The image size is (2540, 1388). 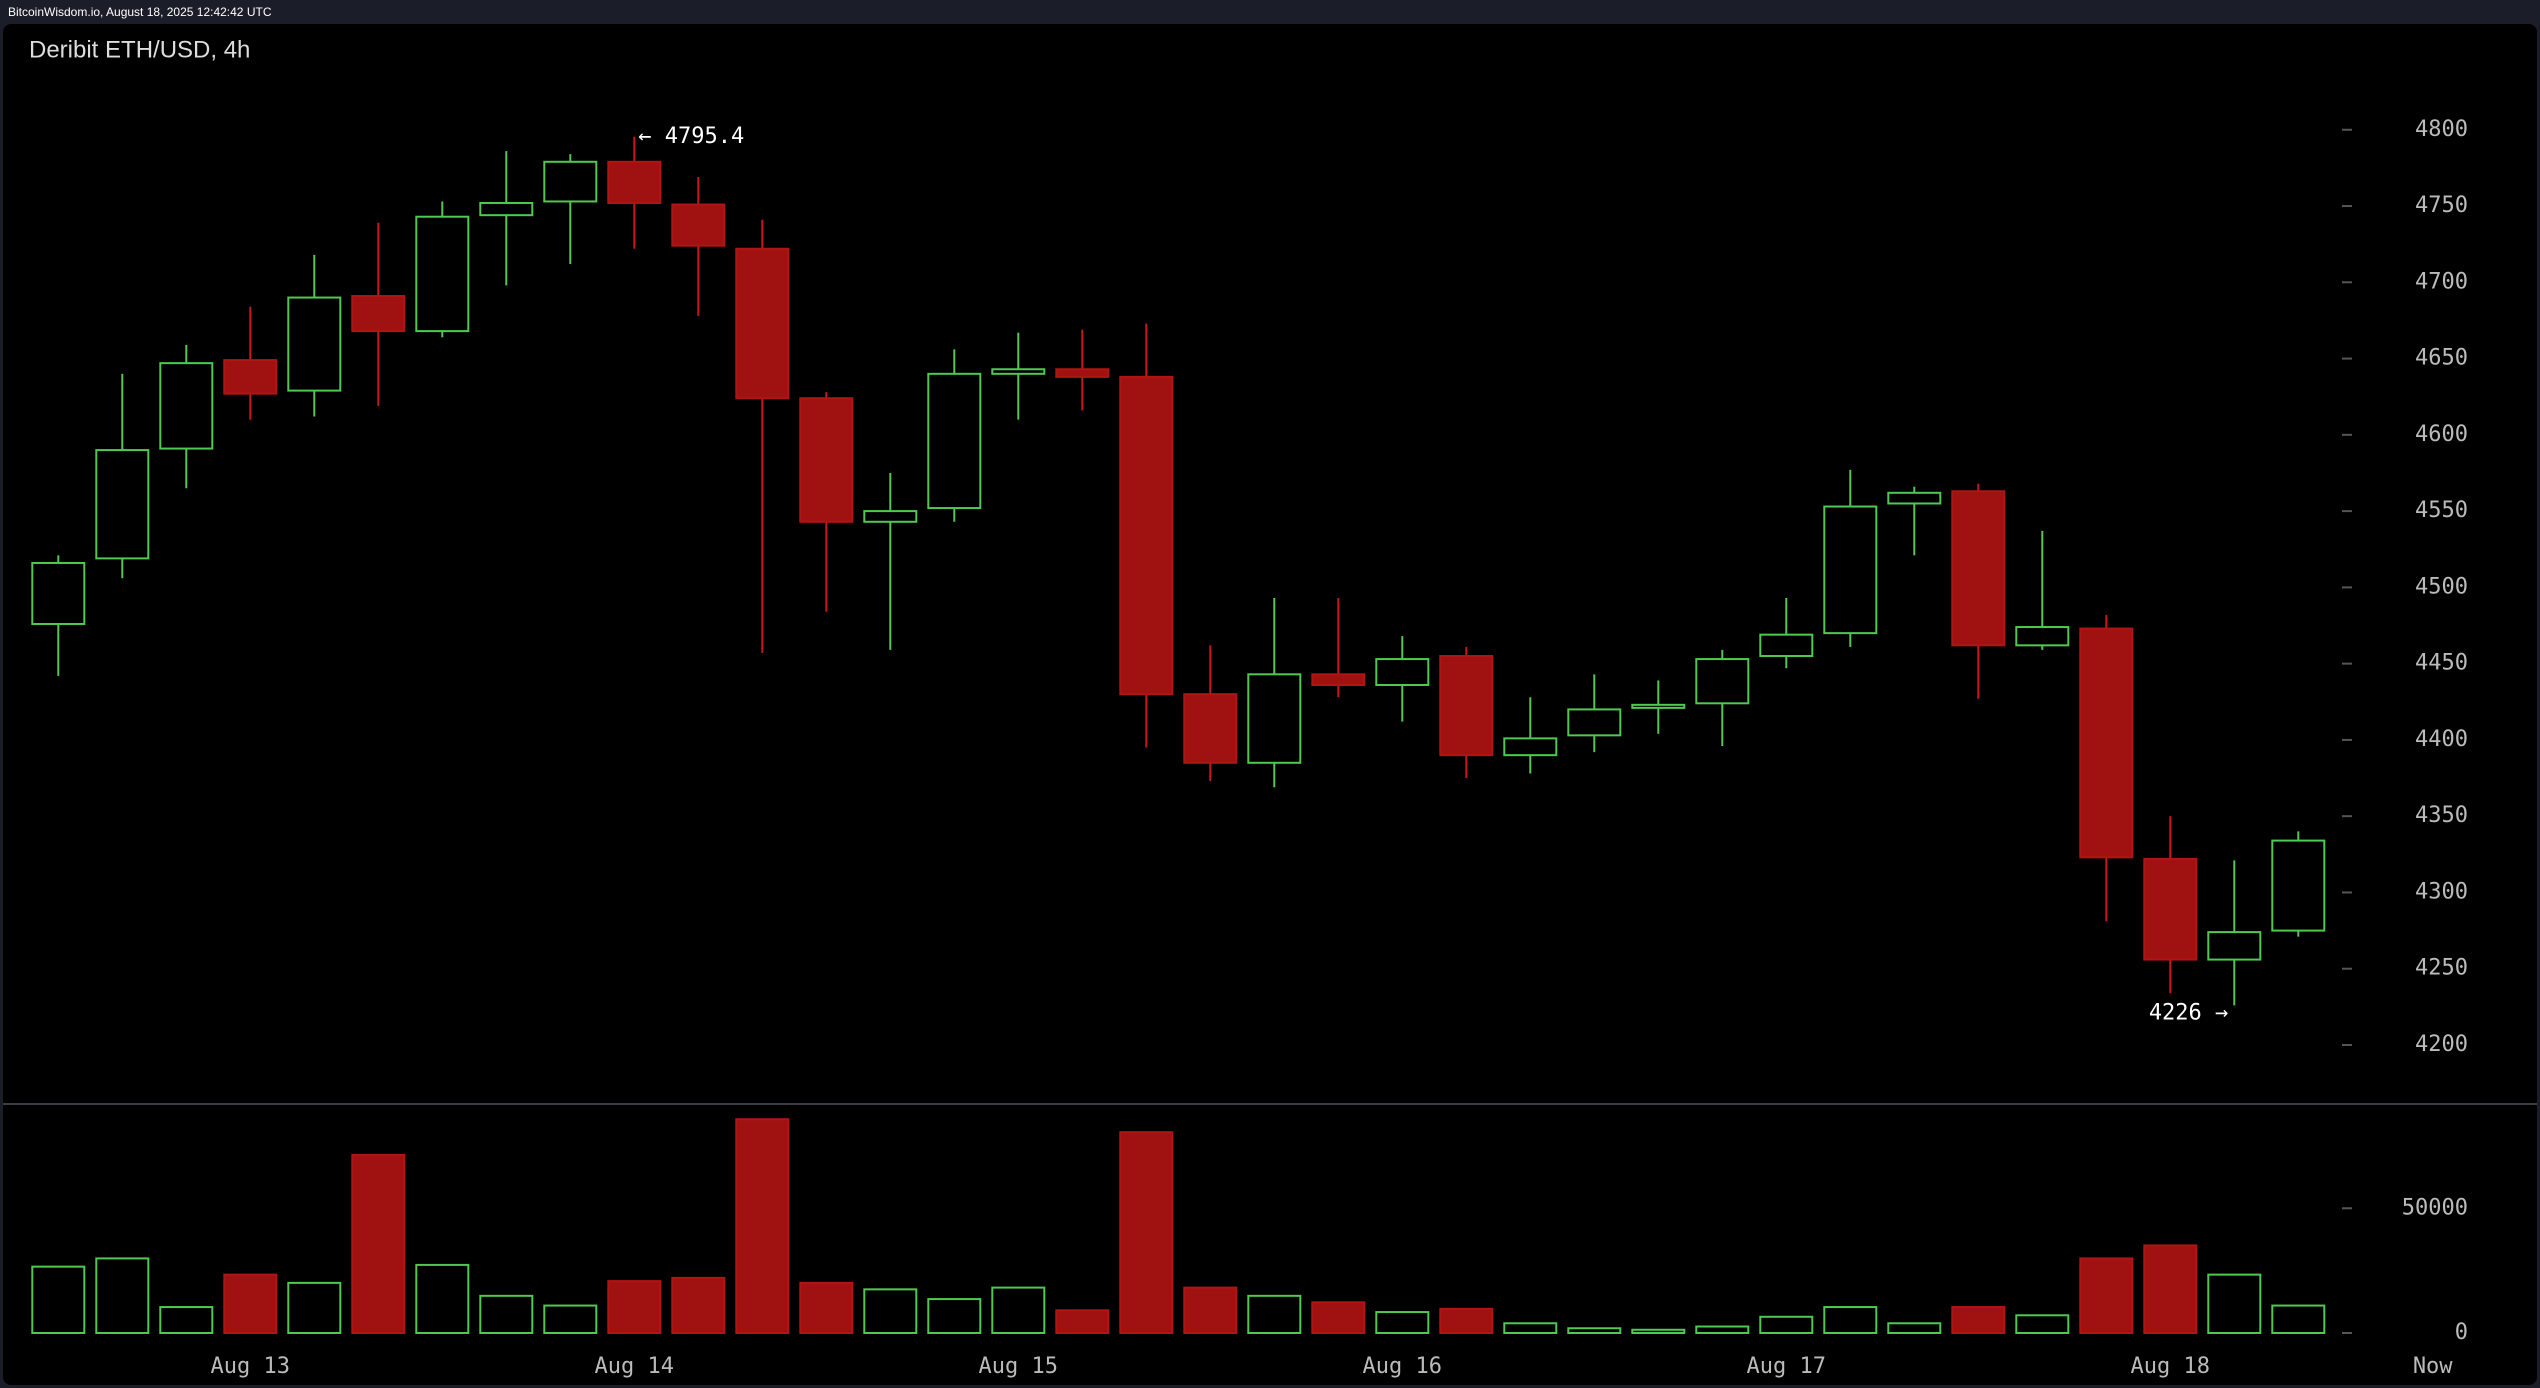 I want to click on x-tick-label: Aug 14, so click(x=634, y=1366).